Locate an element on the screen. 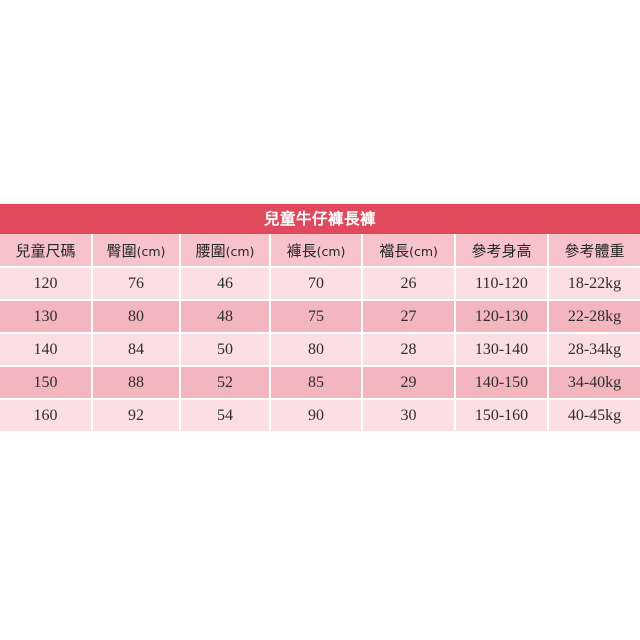 The width and height of the screenshot is (640, 640). table-row: 160 92 54 90 30 150-160 40-45kg is located at coordinates (320, 415).